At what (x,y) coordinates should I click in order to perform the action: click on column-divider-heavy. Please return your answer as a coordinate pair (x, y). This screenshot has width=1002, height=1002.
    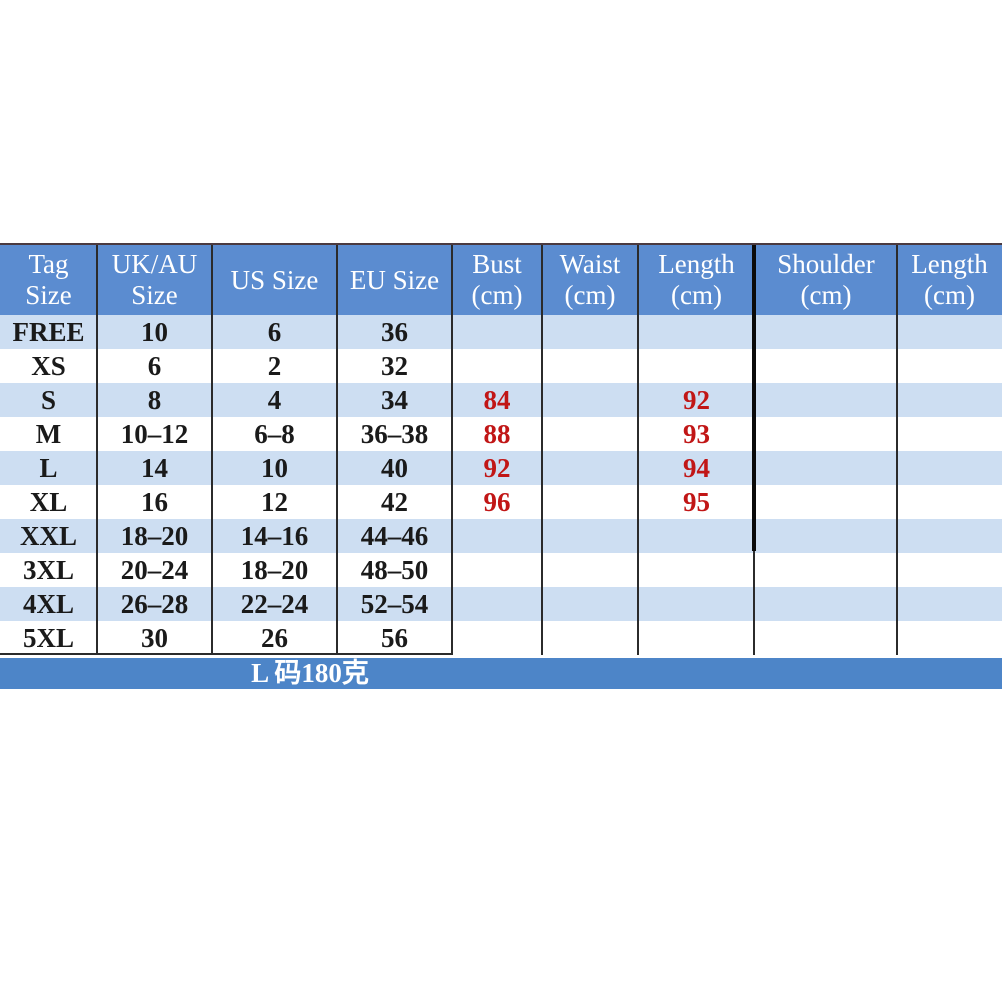
    Looking at the image, I should click on (754, 398).